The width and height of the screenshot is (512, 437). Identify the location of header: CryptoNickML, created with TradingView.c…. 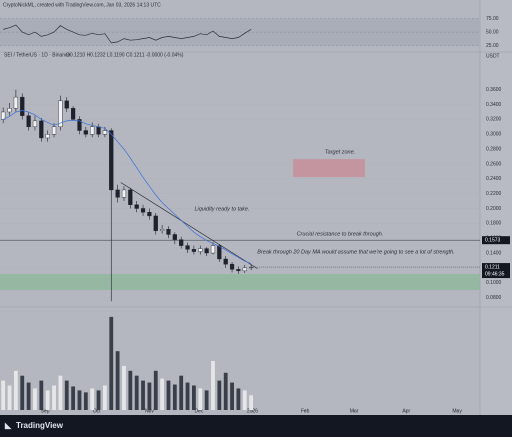
(82, 5).